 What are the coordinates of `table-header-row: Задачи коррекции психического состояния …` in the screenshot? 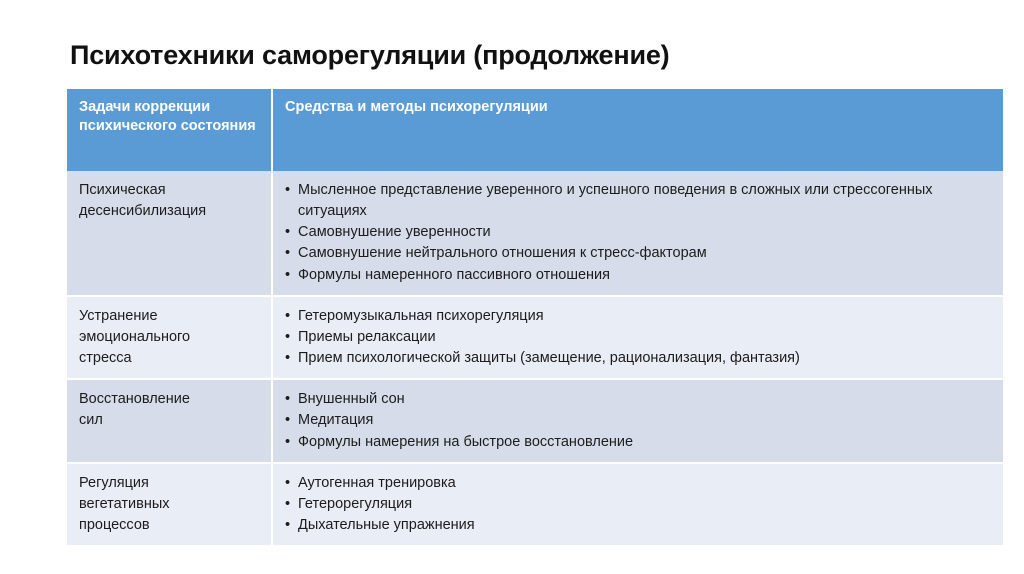 It's located at (535, 130).